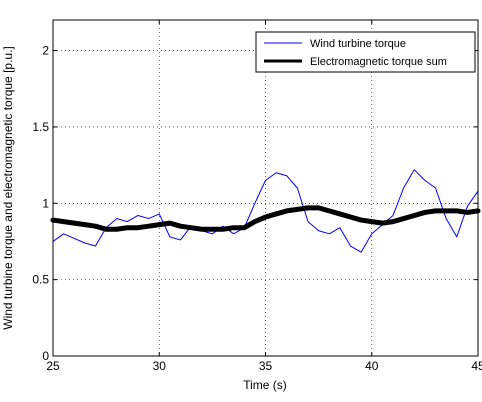 Image resolution: width=482 pixels, height=402 pixels. I want to click on legend-label-em: Electromagnetic torque sum, so click(378, 62).